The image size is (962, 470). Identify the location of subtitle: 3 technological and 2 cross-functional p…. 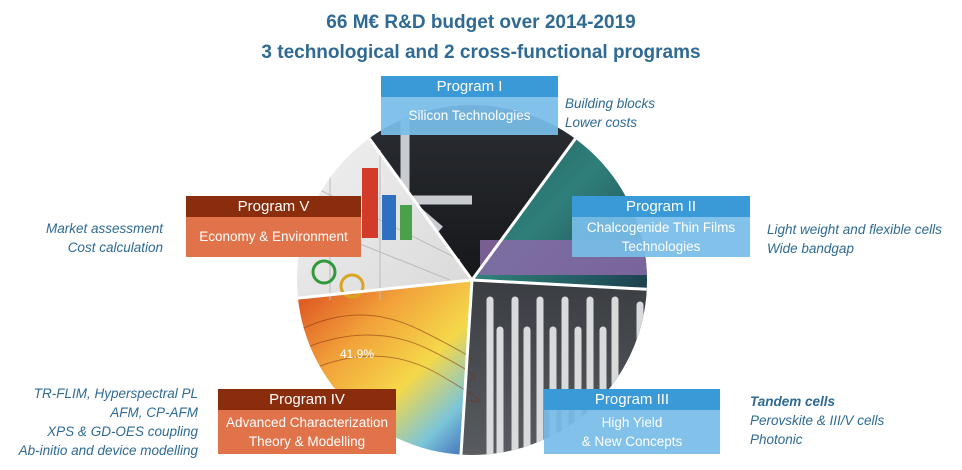
(481, 52).